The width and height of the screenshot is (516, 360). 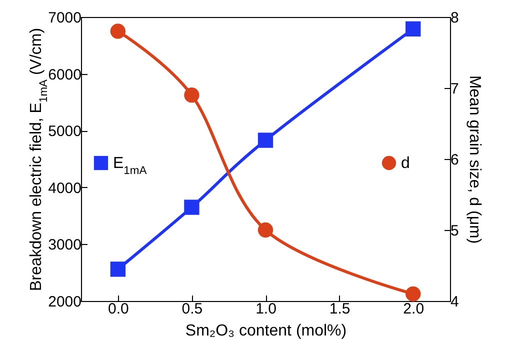 I want to click on y-tick-label: 2000, so click(x=65, y=302).